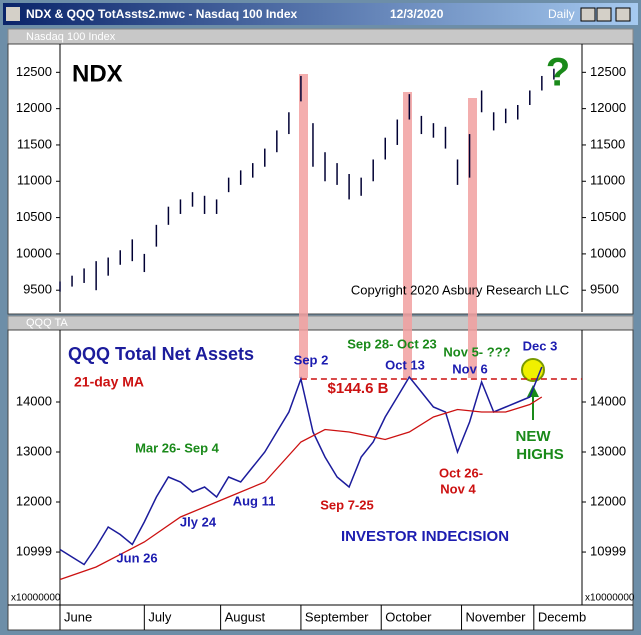 This screenshot has height=635, width=641. I want to click on annotation: Sep 7-25, so click(346, 504).